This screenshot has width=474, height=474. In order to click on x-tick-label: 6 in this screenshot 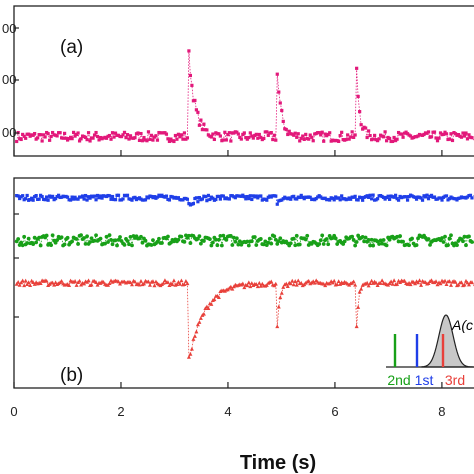, I will do `click(334, 411)`.